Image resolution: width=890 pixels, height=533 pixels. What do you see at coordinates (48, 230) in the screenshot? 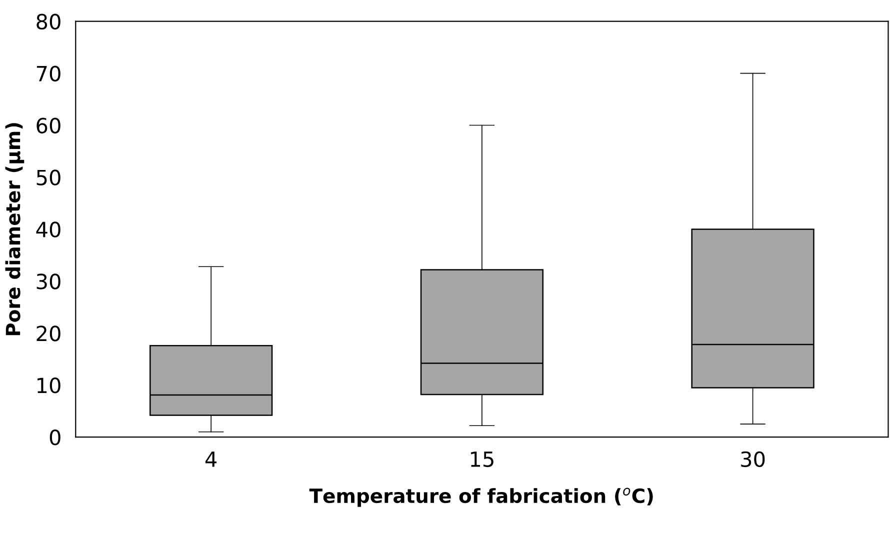
I see `y-tick-label: 40` at bounding box center [48, 230].